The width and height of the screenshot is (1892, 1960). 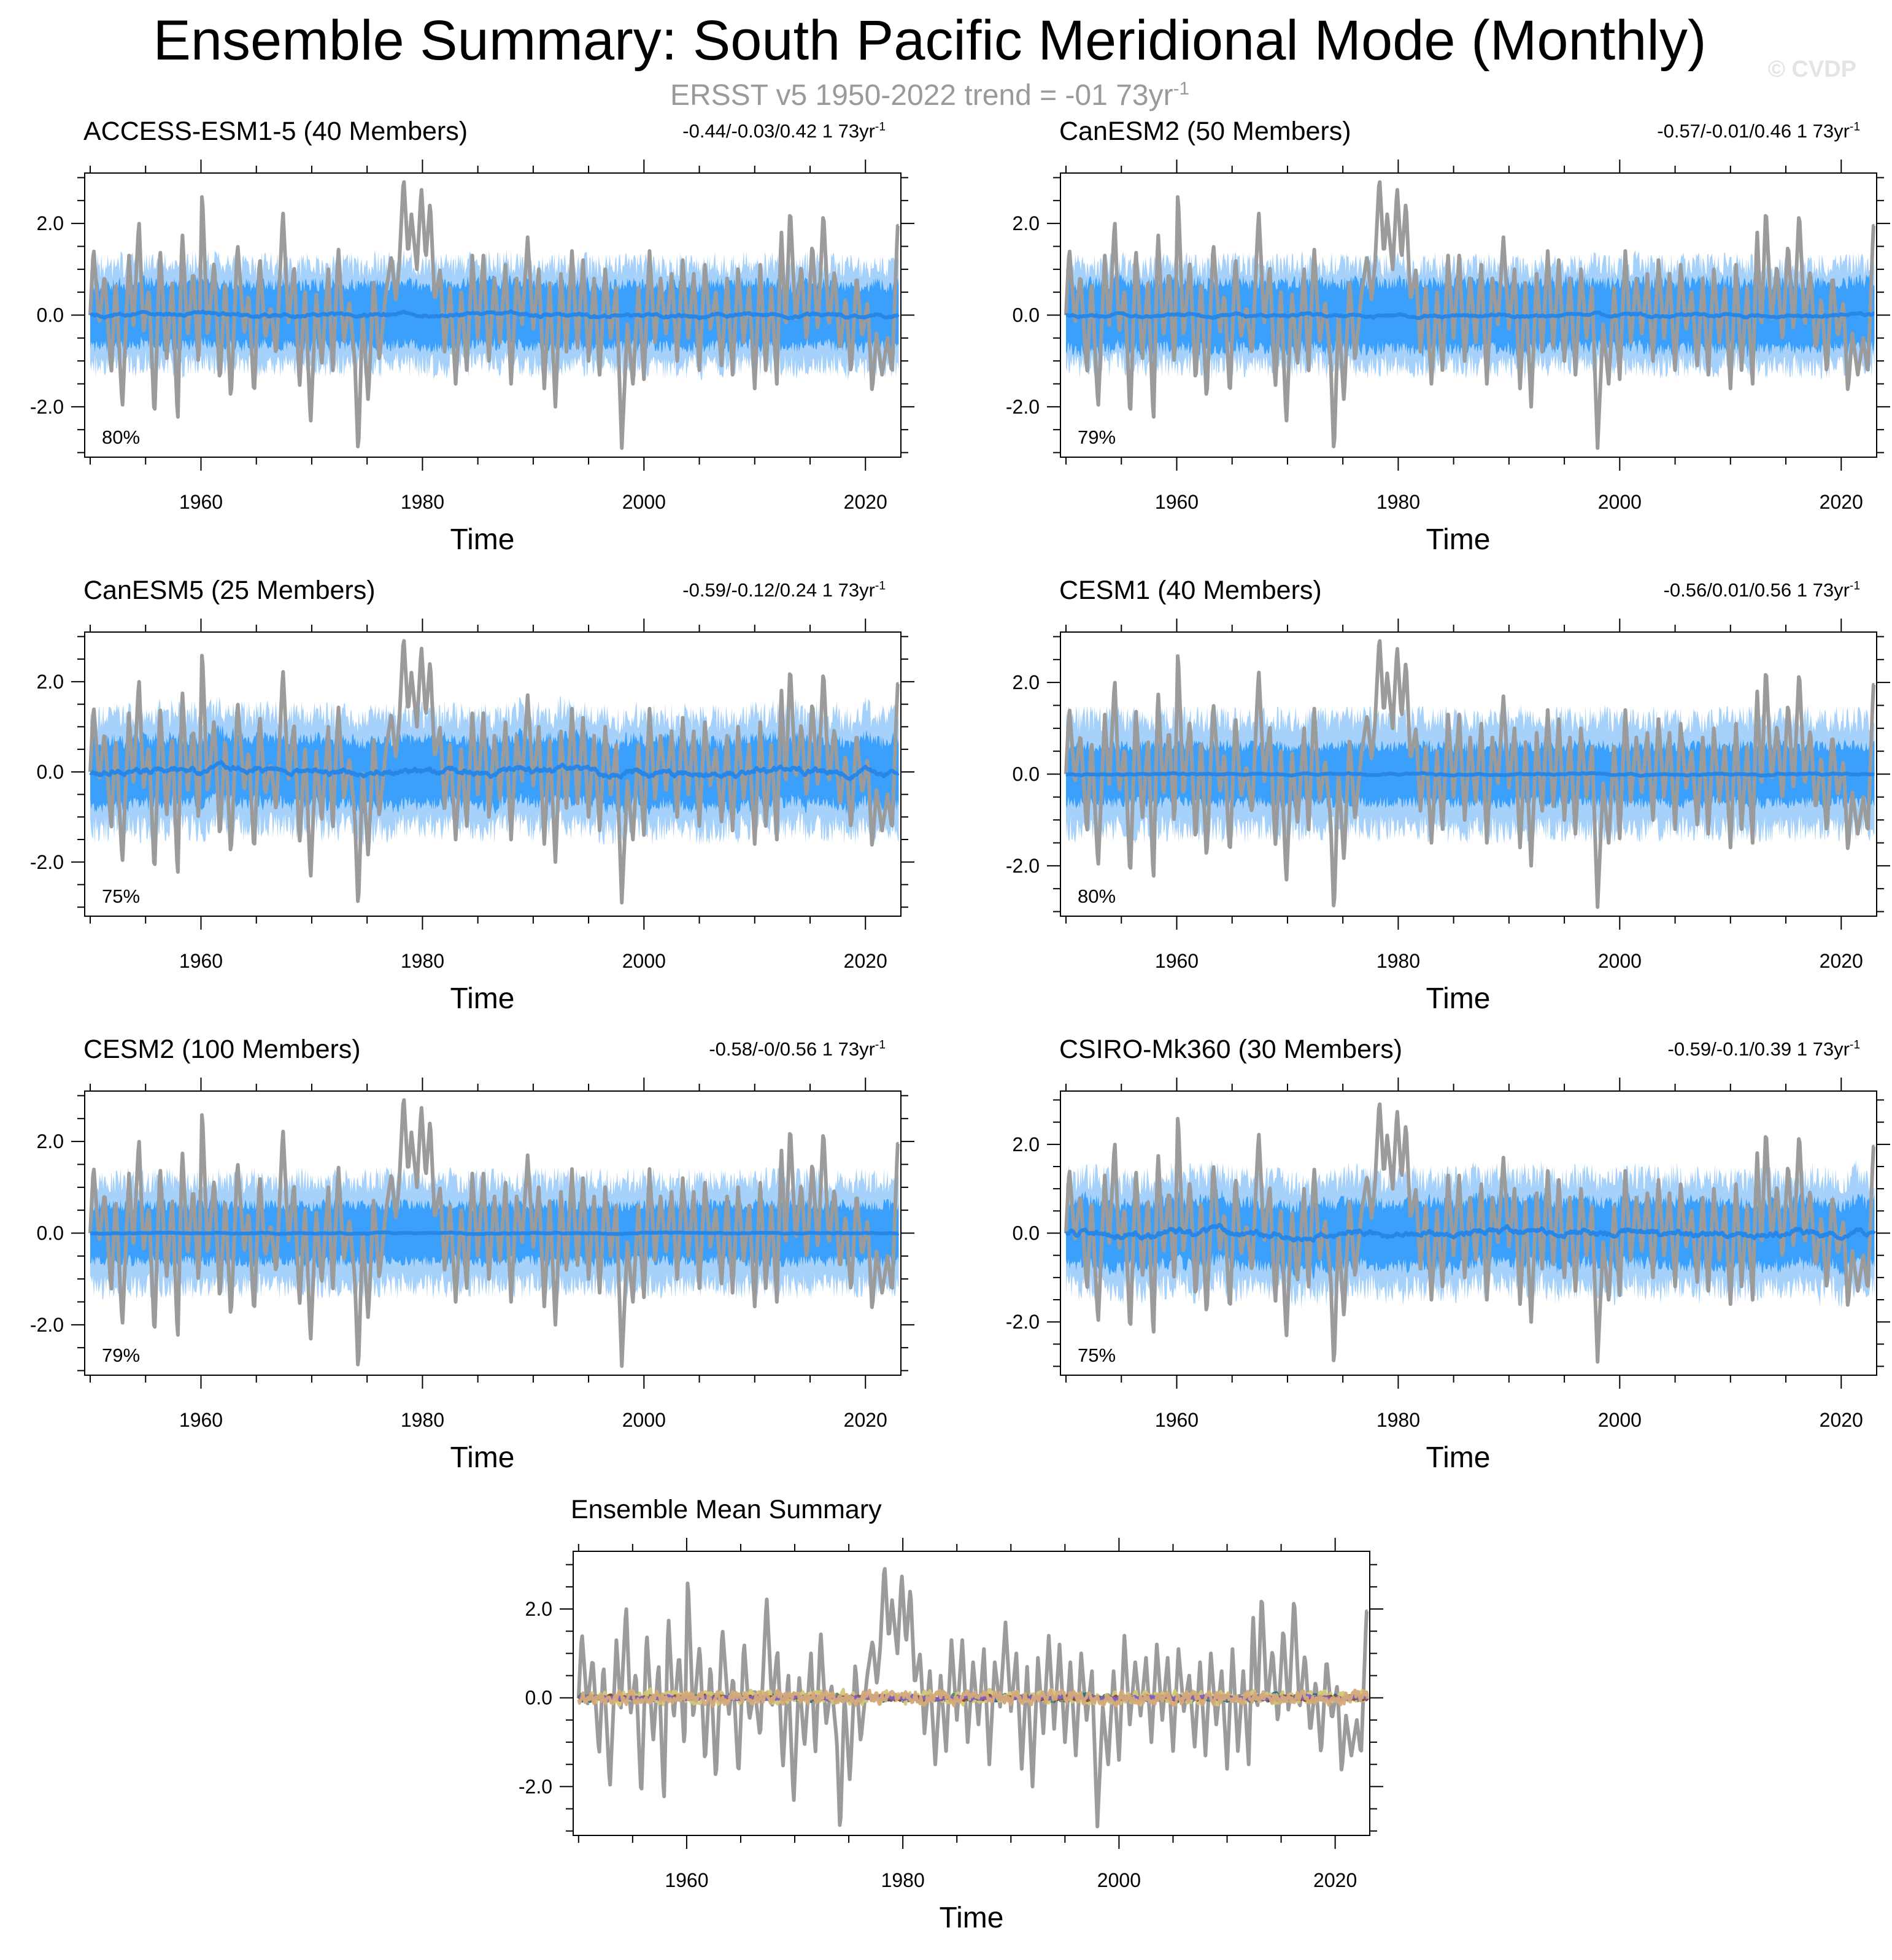 I want to click on panel-canesm2-title: CanESM2 (50 Members), so click(x=1205, y=131).